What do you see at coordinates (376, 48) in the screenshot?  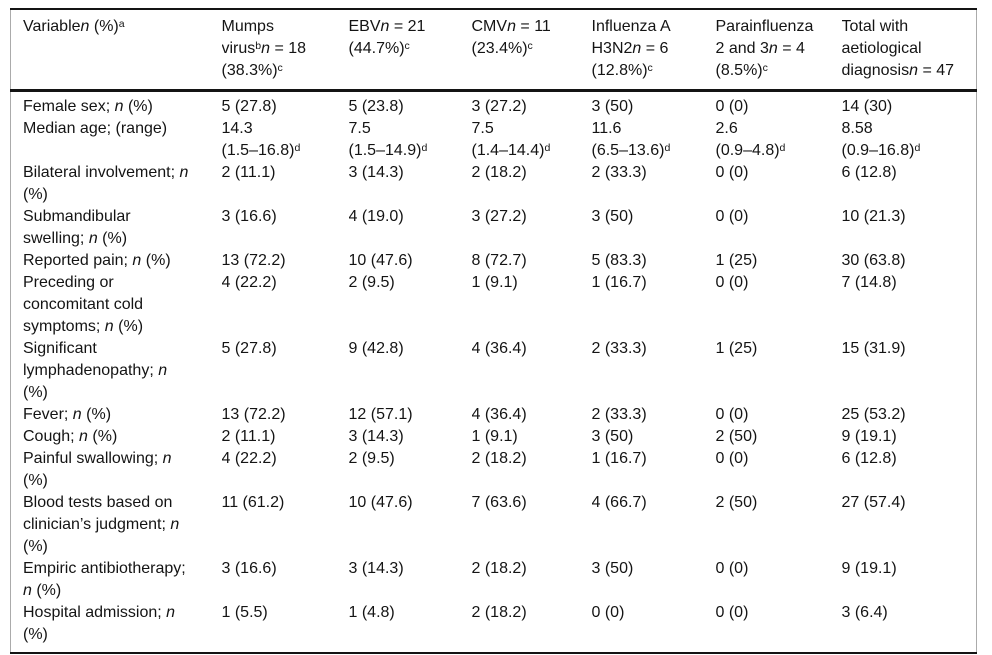 I see `text-segment: (44.7%)` at bounding box center [376, 48].